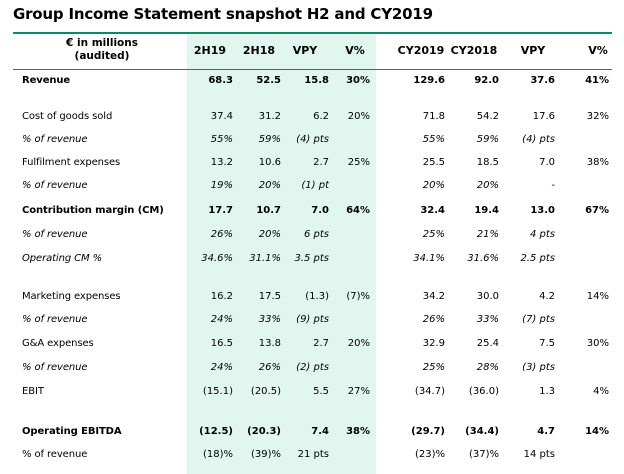 The image size is (624, 474). What do you see at coordinates (269, 343) in the screenshot?
I see `table-cell: 13.8` at bounding box center [269, 343].